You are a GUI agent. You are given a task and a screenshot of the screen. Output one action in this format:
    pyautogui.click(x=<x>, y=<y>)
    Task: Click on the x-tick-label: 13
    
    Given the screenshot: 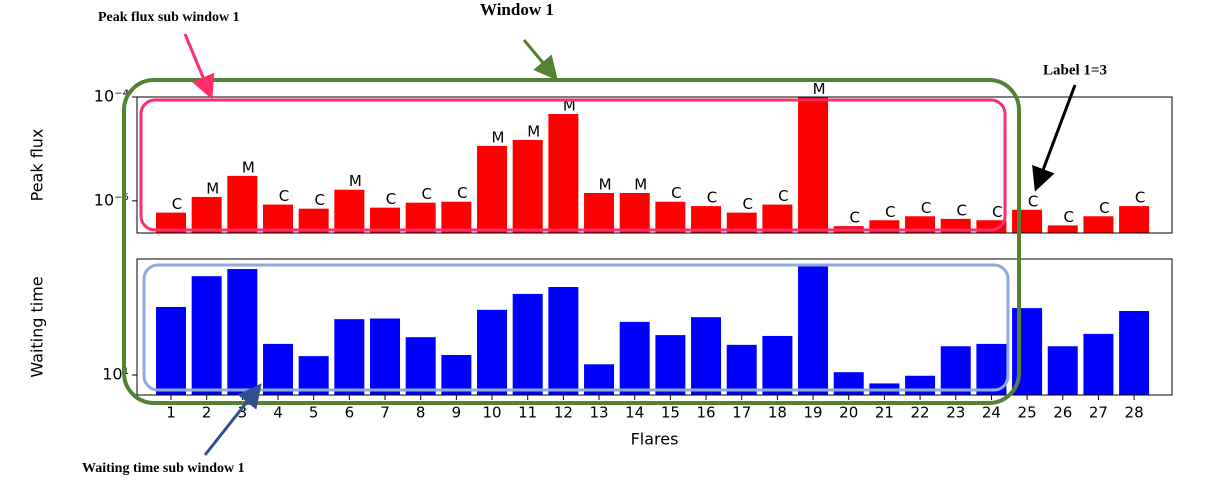 What is the action you would take?
    pyautogui.click(x=598, y=413)
    